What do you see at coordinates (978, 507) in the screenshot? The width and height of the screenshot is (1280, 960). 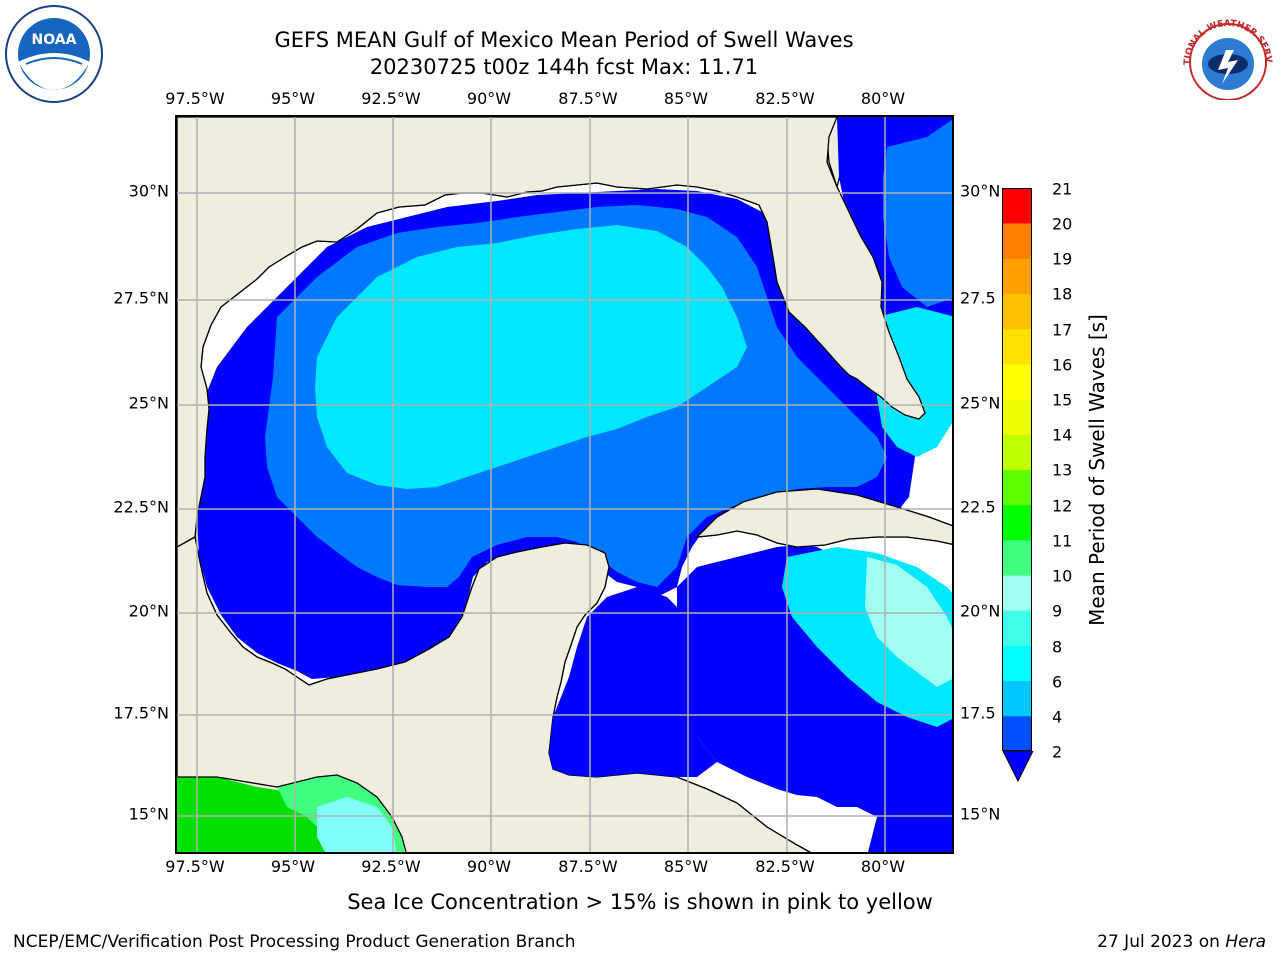 I see `lat-label: 22.5` at bounding box center [978, 507].